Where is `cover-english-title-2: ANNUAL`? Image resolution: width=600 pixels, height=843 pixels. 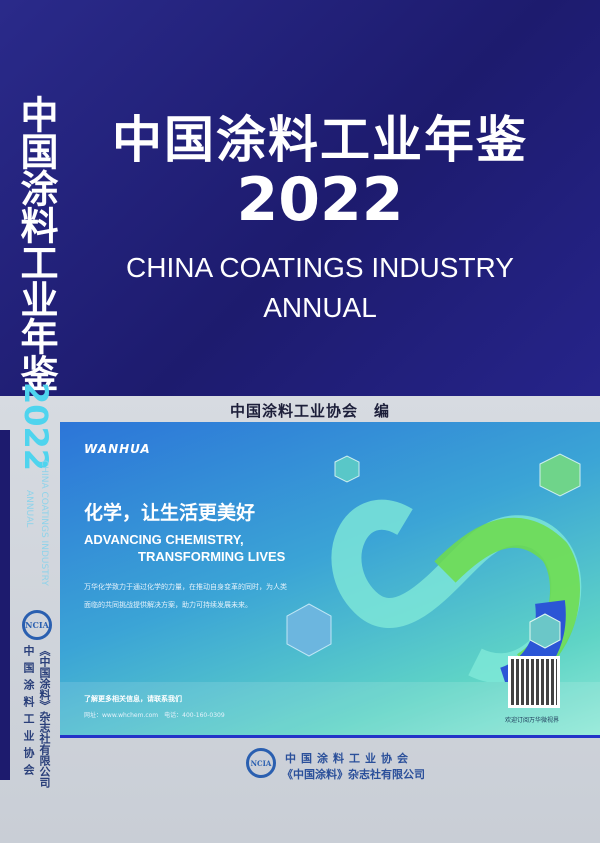
cover-english-title-2: ANNUAL is located at coordinates (320, 307).